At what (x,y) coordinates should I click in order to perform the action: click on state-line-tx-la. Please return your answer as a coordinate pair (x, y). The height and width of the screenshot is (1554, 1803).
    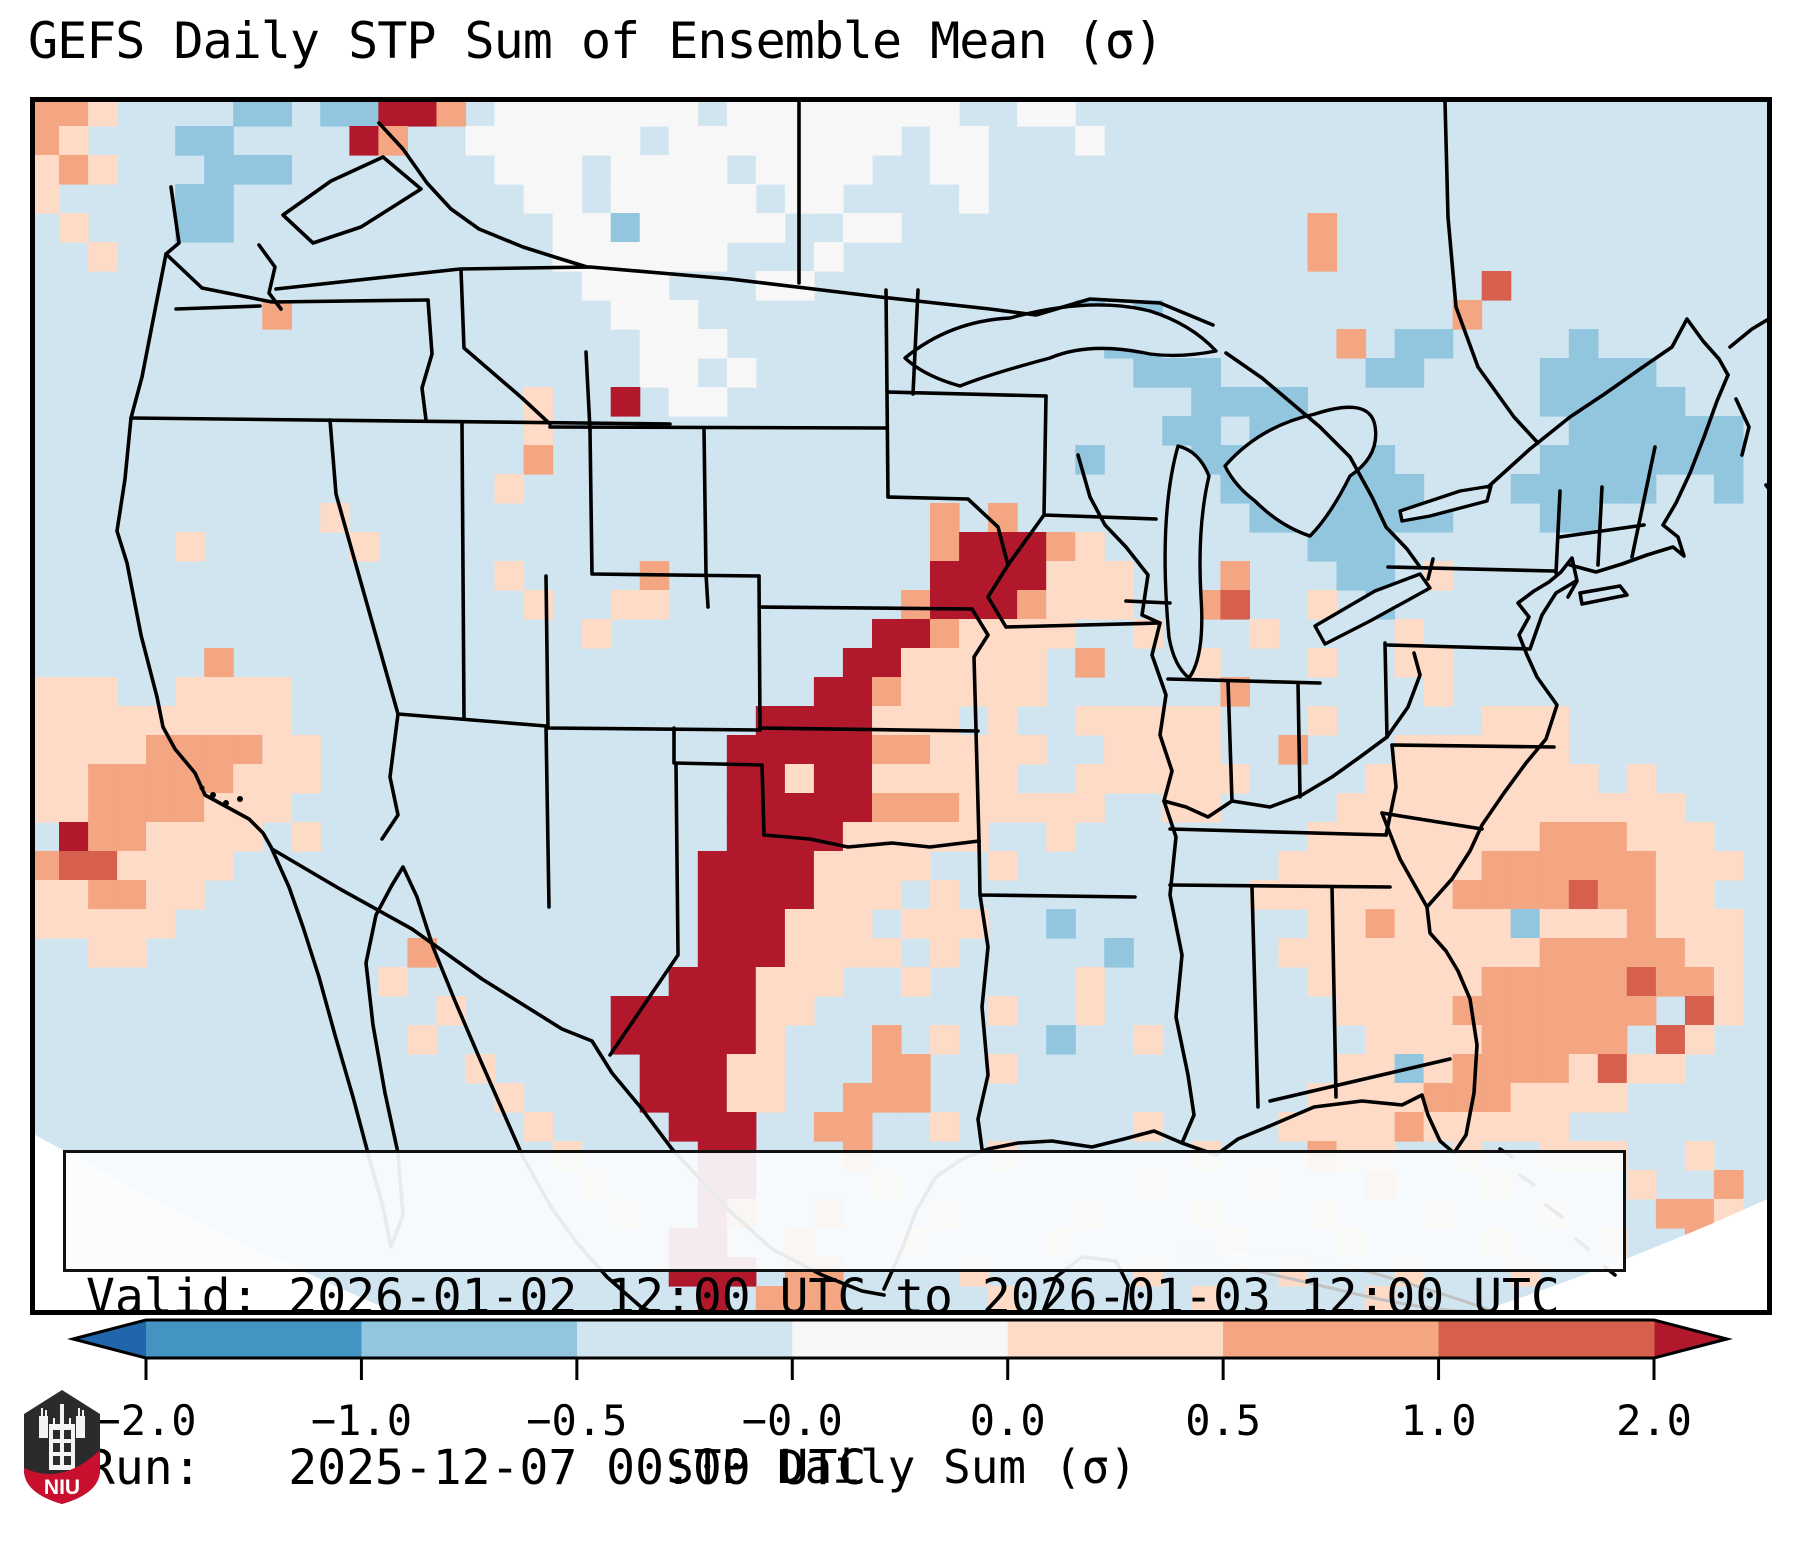
    Looking at the image, I should click on (1056, 995).